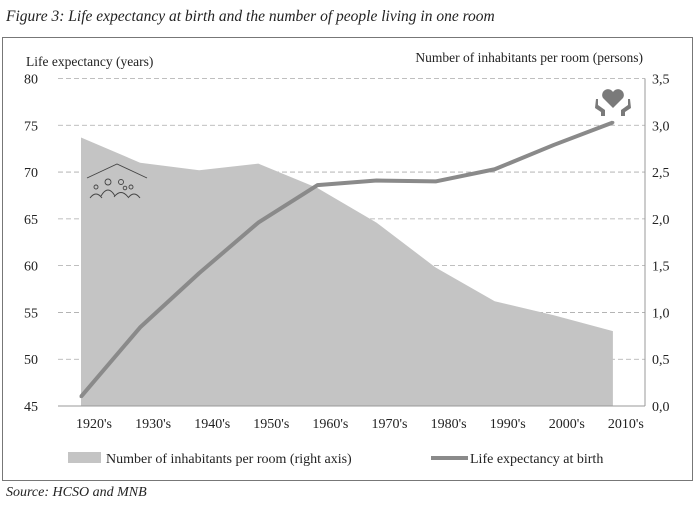  I want to click on right-tick-label: 3,0, so click(661, 126).